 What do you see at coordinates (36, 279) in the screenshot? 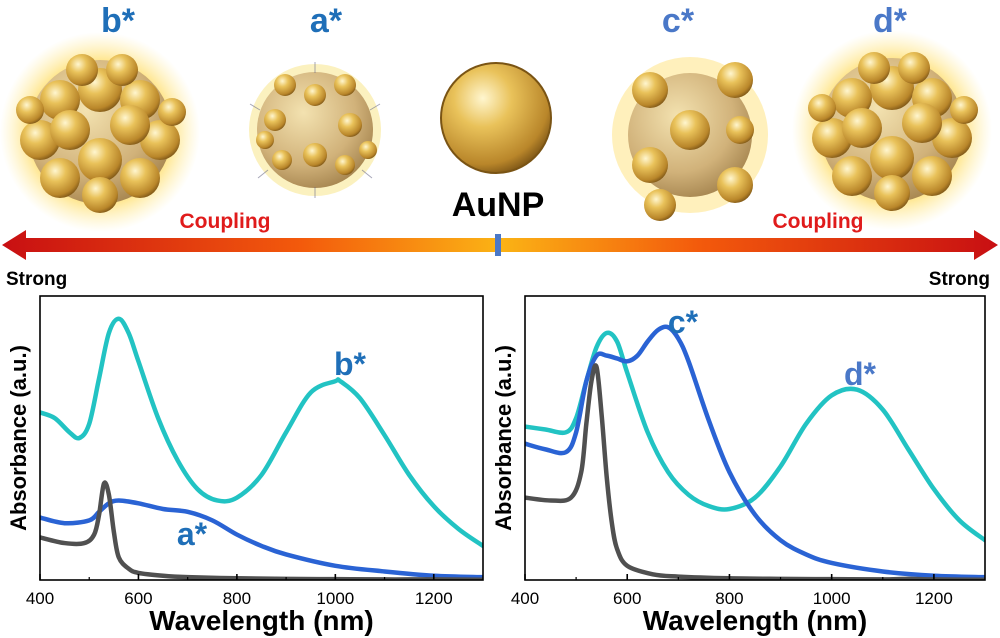
I see `strong-left-label: Strong` at bounding box center [36, 279].